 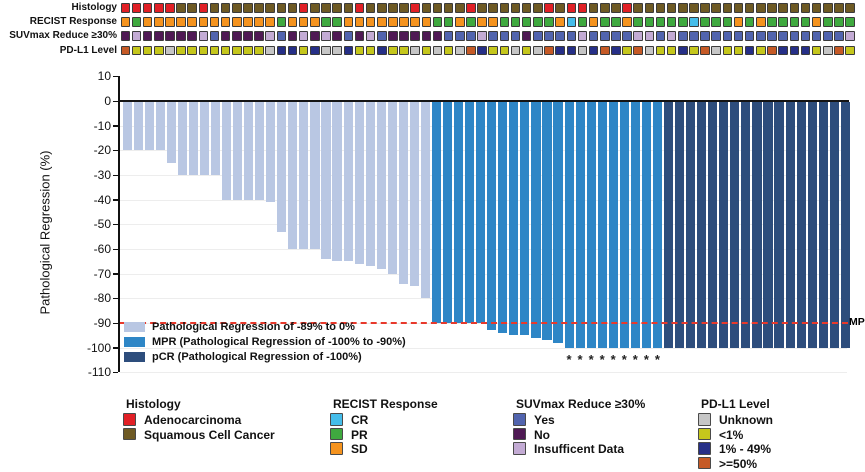 What do you see at coordinates (483, 348) in the screenshot?
I see `gridline` at bounding box center [483, 348].